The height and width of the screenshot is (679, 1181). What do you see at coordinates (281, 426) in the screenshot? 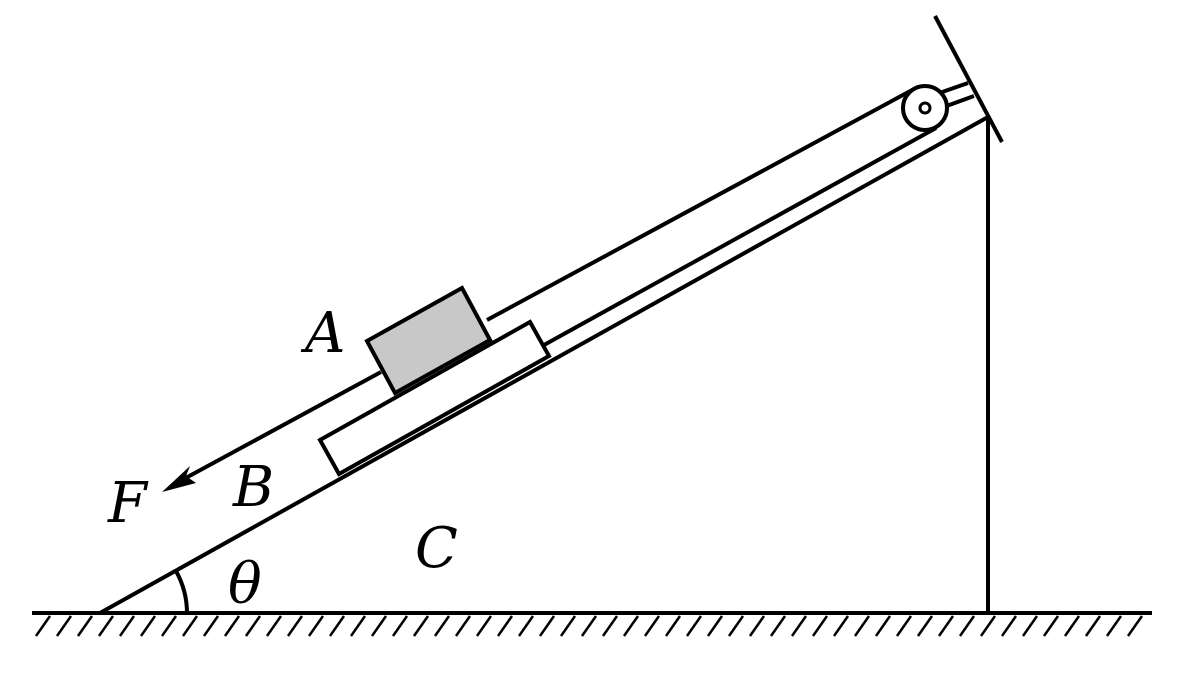
I see `force-f-line` at bounding box center [281, 426].